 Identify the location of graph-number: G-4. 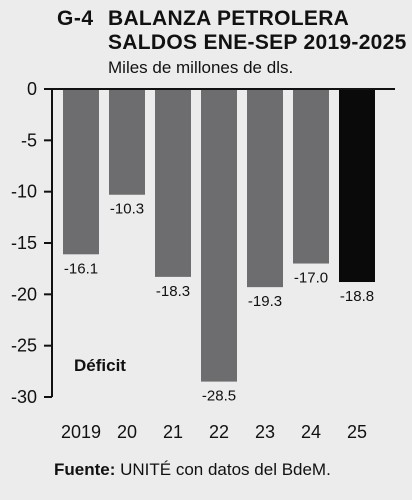
(75, 18).